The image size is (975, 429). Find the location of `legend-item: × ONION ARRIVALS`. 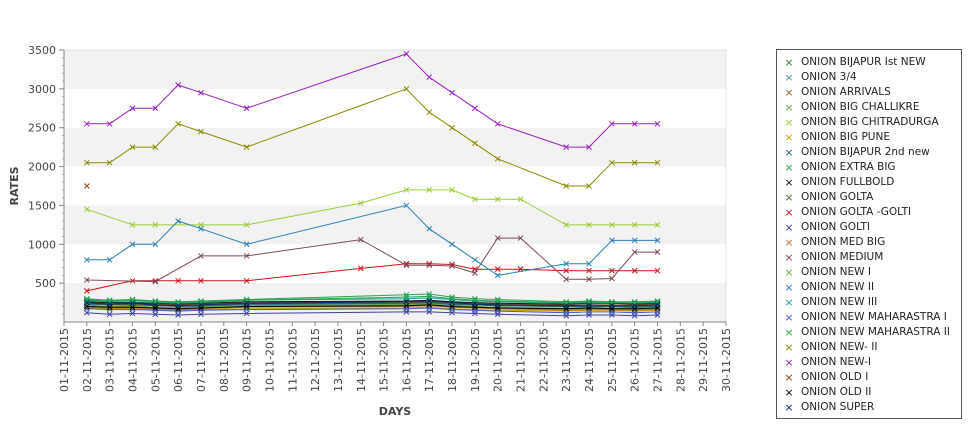

legend-item: × ONION ARRIVALS is located at coordinates (869, 92).